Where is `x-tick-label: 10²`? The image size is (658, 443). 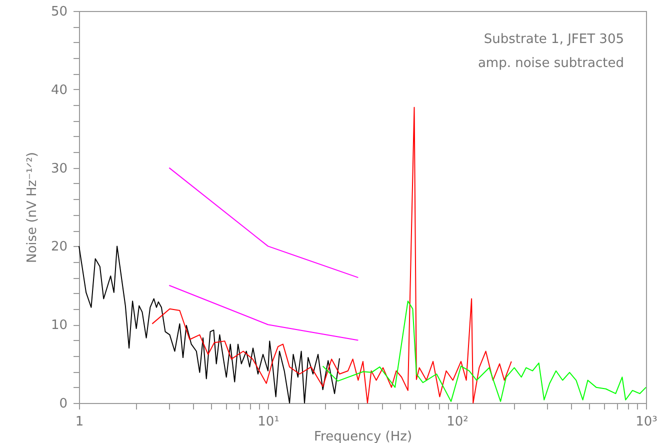
x-tick-label: 10² is located at coordinates (457, 422).